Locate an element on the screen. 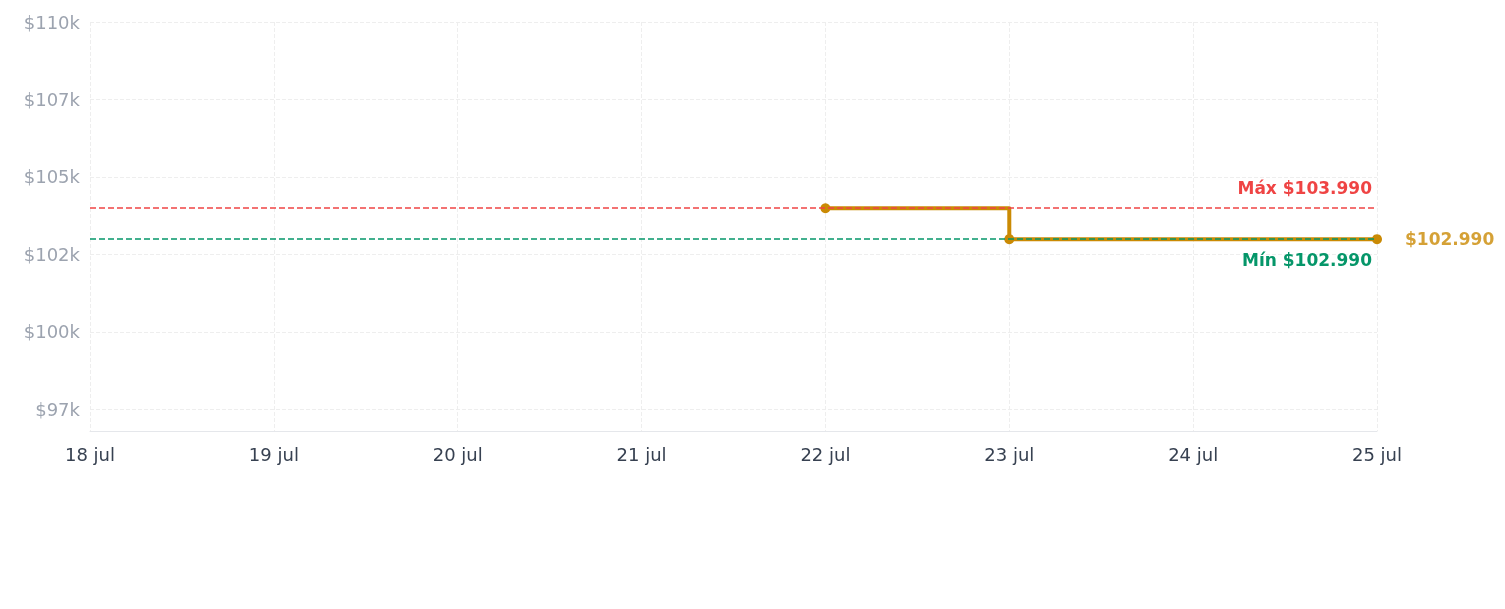  y-tick-label: $97k is located at coordinates (58, 409).